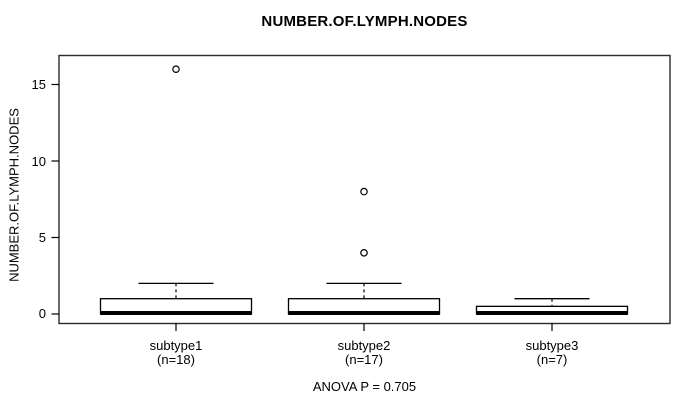 The width and height of the screenshot is (700, 400). I want to click on group-n: (n=18), so click(176, 359).